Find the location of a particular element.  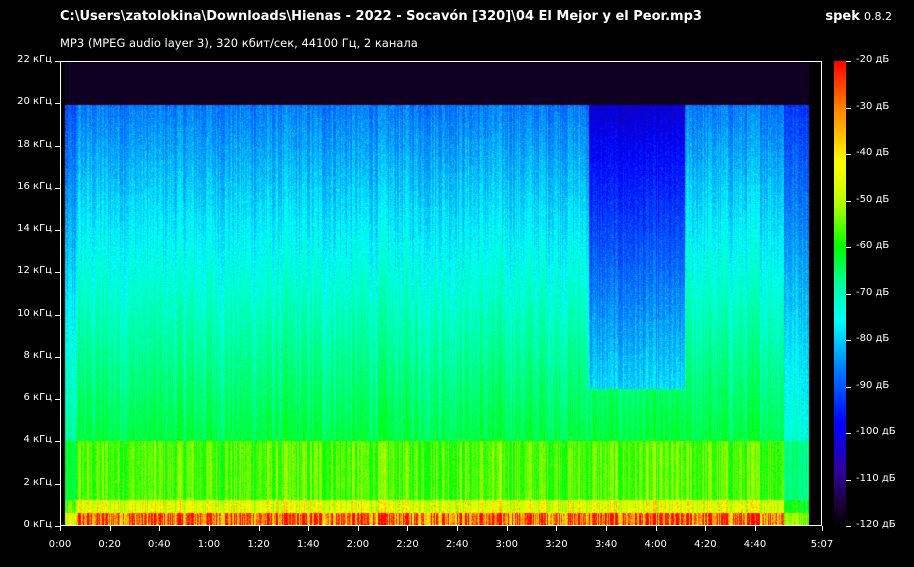

color-scale-label: -20 дБ is located at coordinates (873, 59).